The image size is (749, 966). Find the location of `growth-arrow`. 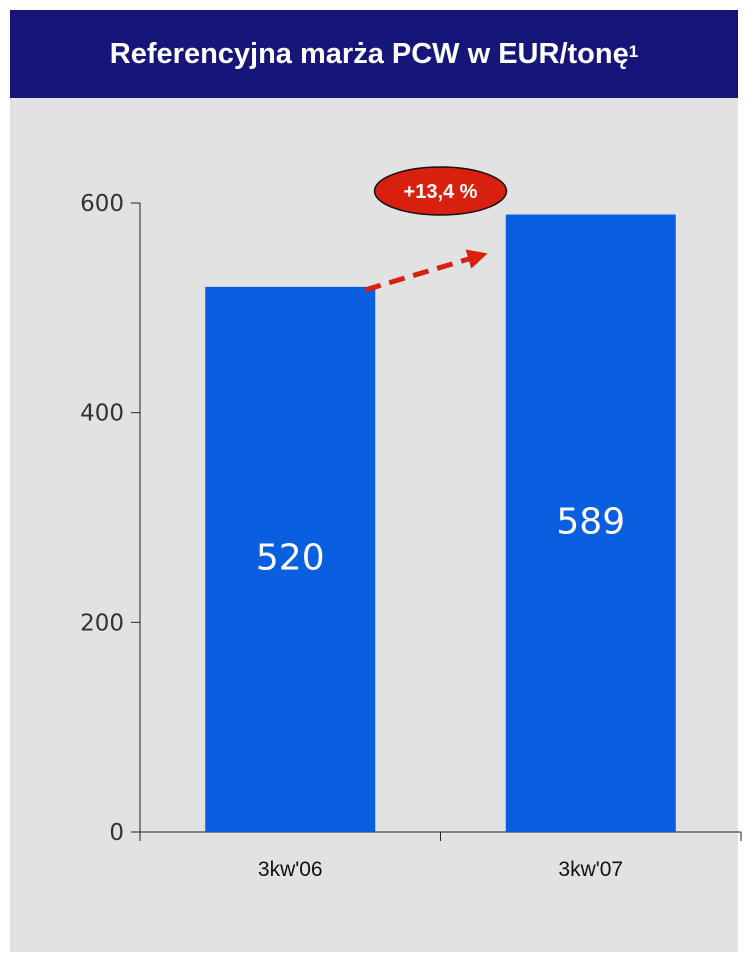

growth-arrow is located at coordinates (426, 271).